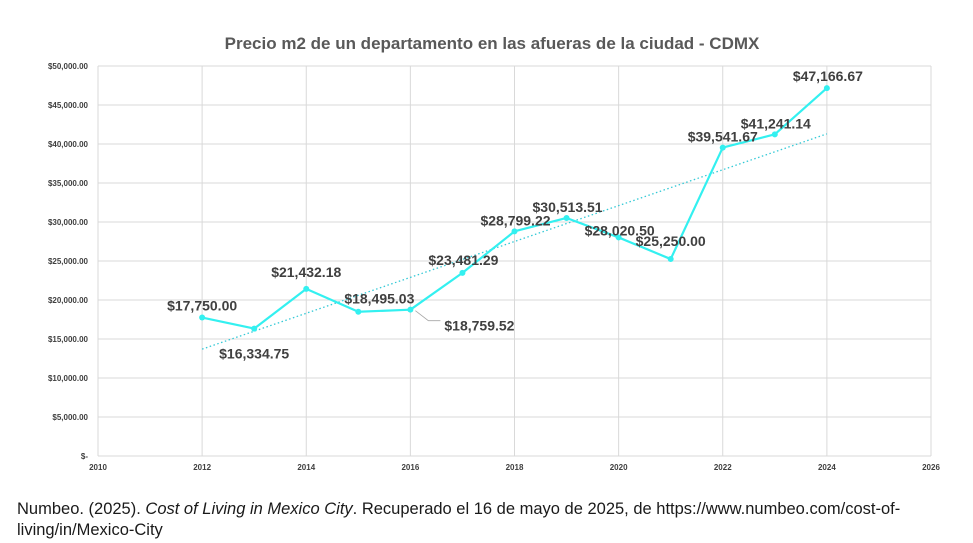 This screenshot has height=543, width=973. I want to click on data-label: $41,241.14, so click(776, 123).